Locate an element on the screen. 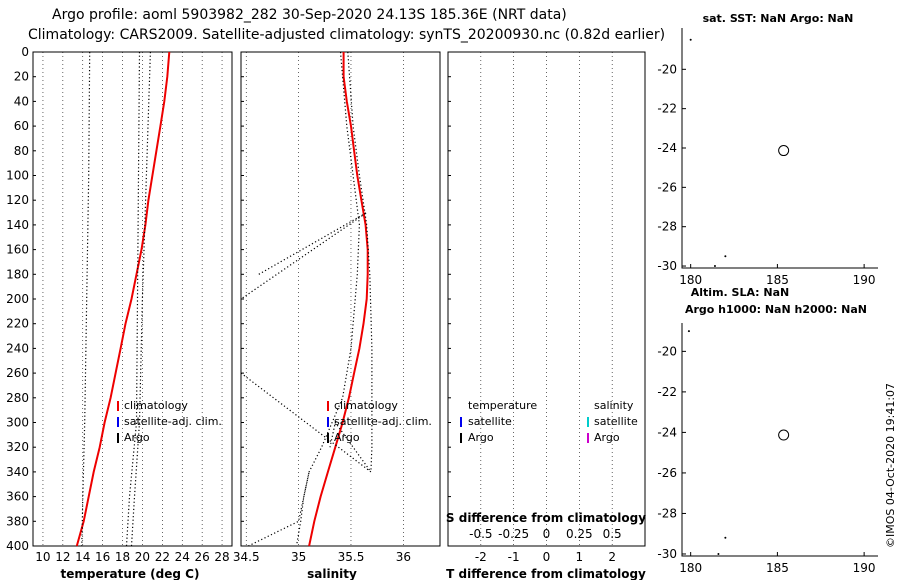  x-tick-label: 16 is located at coordinates (102, 557).